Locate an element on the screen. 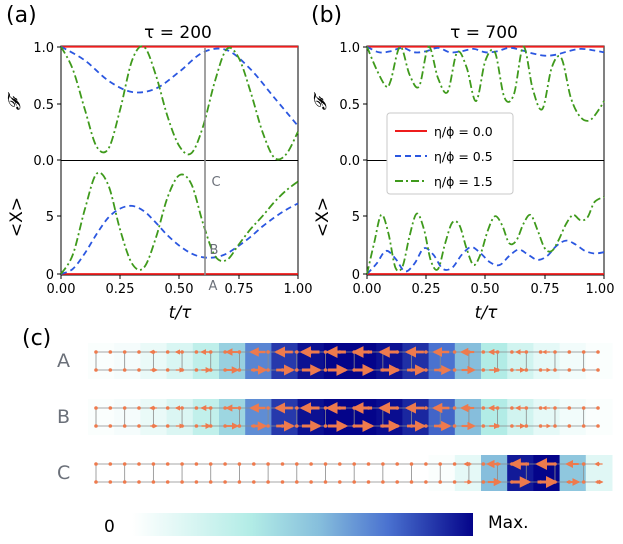 The height and width of the screenshot is (544, 623). panel-c-letter: (c) is located at coordinates (36, 338).